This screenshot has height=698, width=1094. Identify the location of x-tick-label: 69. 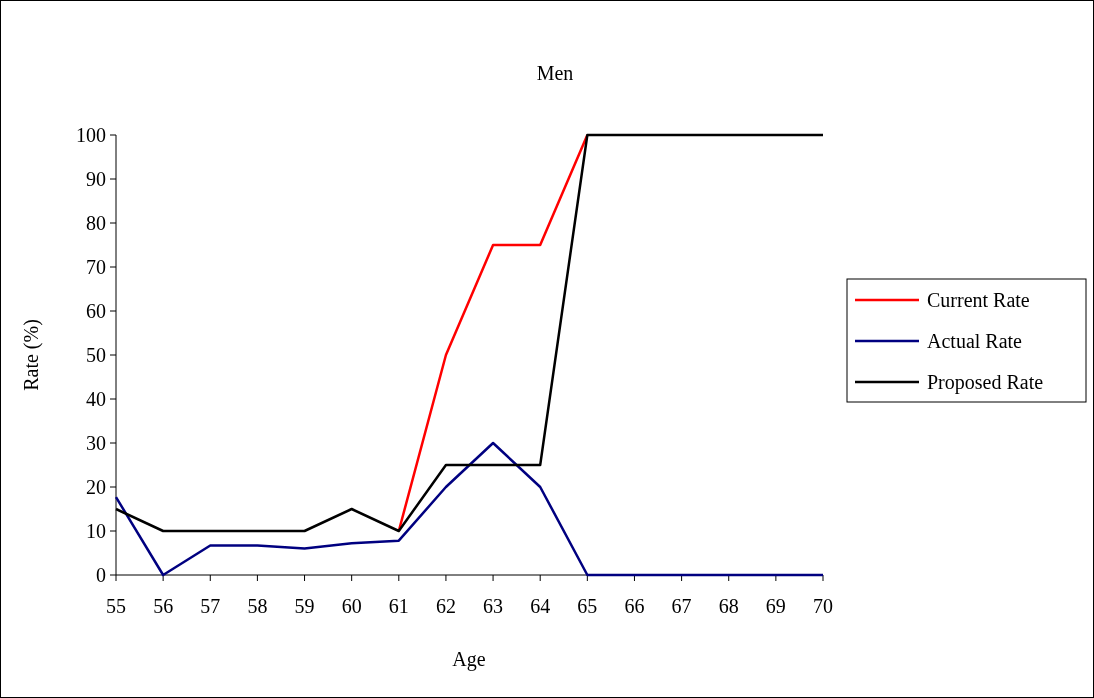
(775, 606).